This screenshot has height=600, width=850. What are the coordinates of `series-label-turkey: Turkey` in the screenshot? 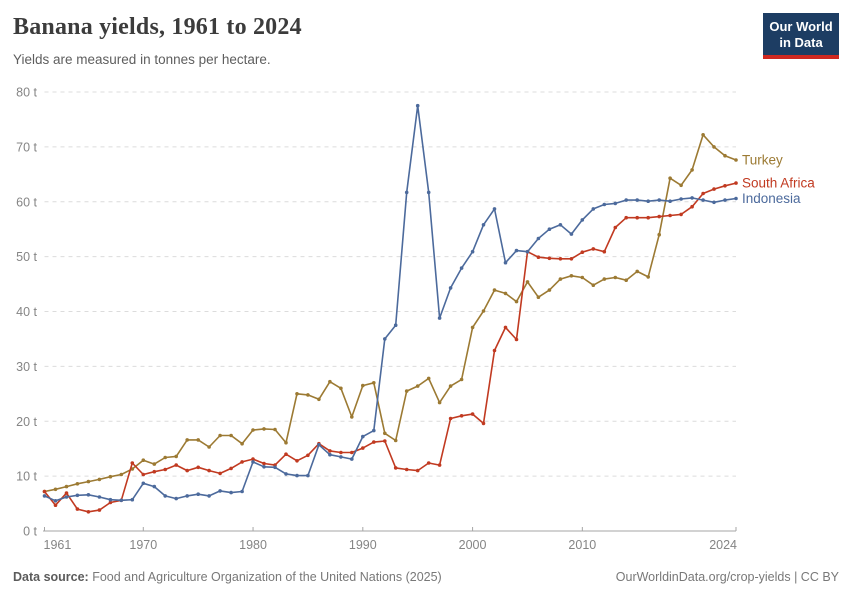 It's located at (762, 160).